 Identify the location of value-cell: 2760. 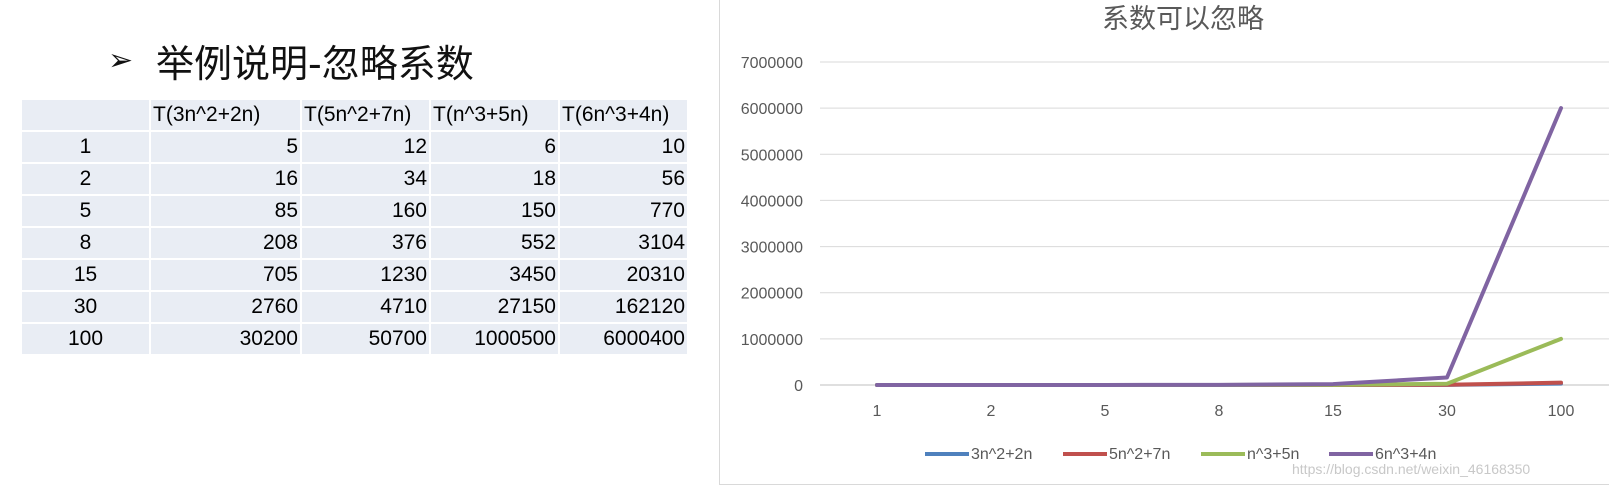
(225, 308).